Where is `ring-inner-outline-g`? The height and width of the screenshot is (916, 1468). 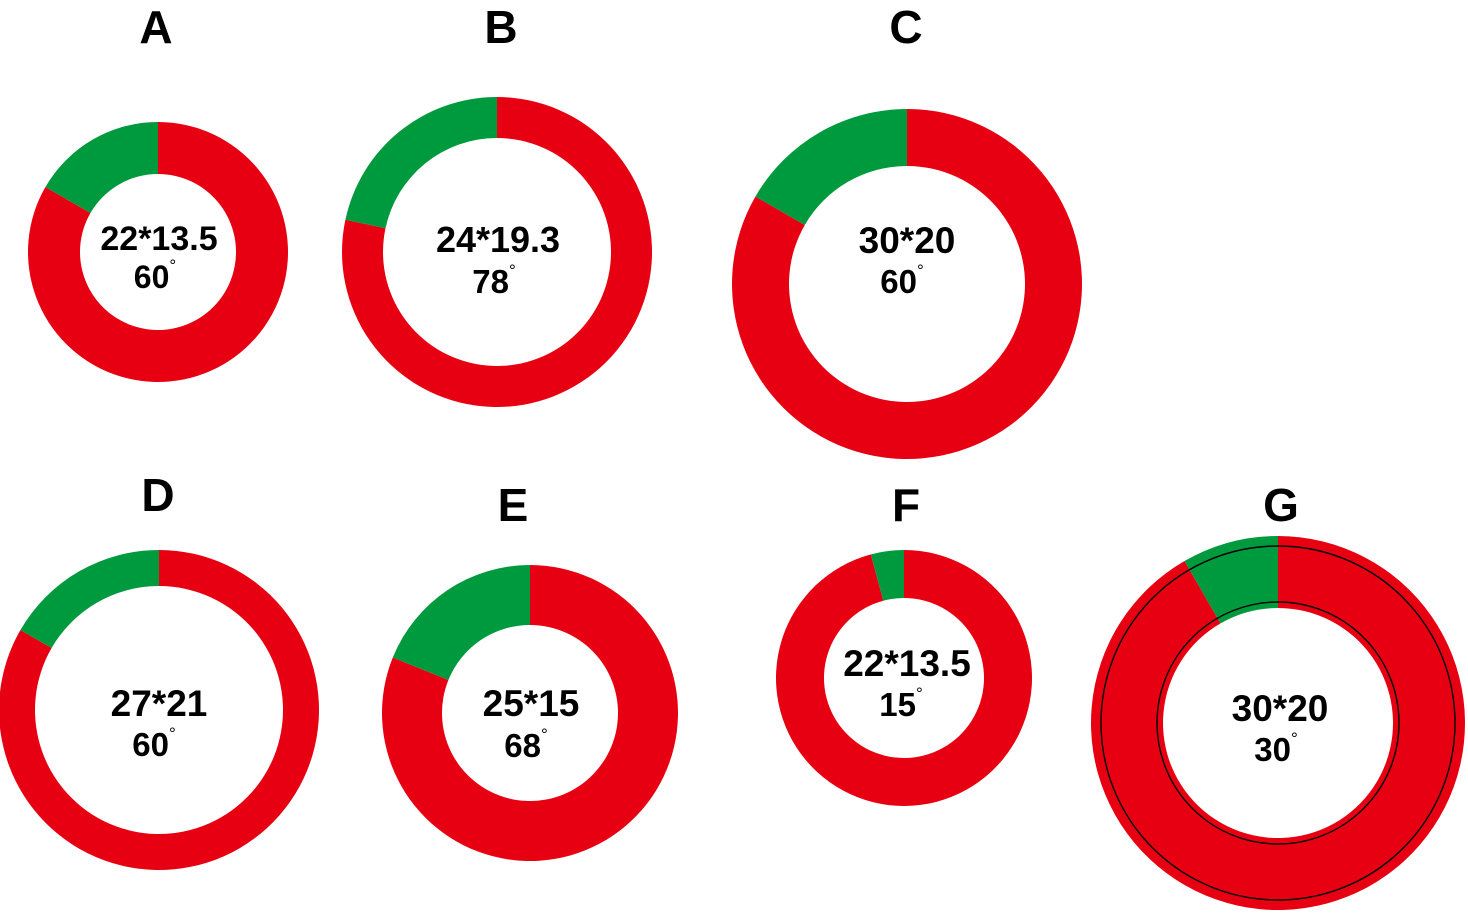 ring-inner-outline-g is located at coordinates (1278, 723).